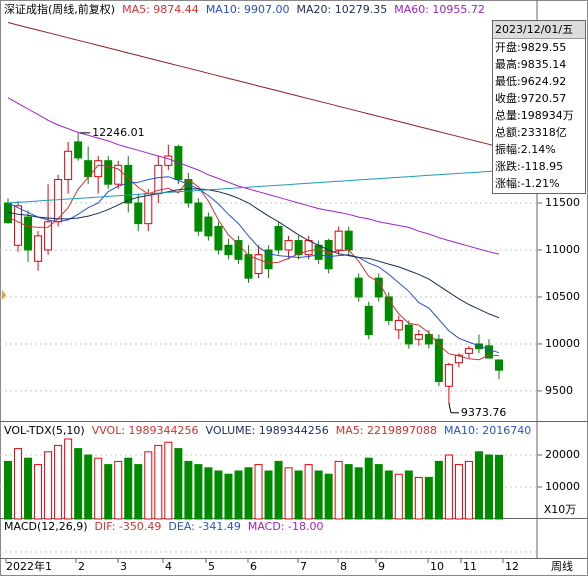 The width and height of the screenshot is (588, 576). What do you see at coordinates (44, 430) in the screenshot?
I see `legend-entry: VOL-TDX(5,10)` at bounding box center [44, 430].